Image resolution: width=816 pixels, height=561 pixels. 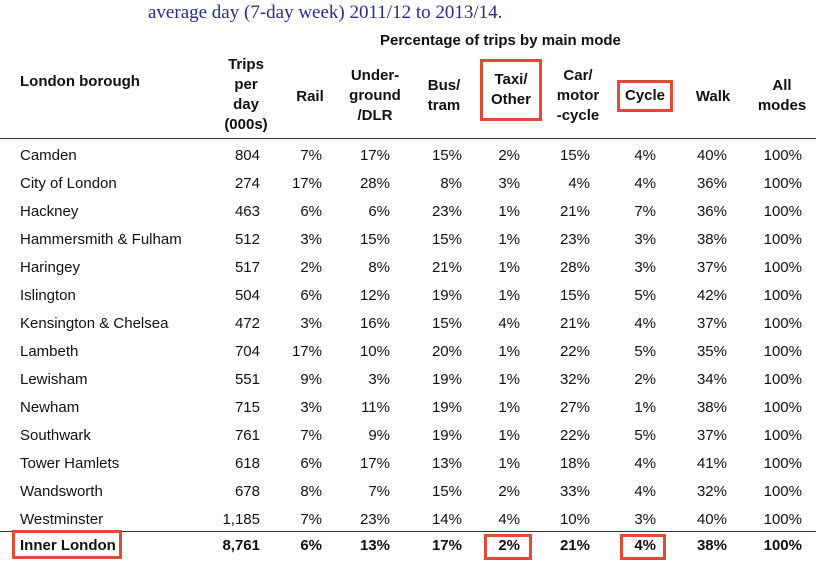 I want to click on cell-car: 4%, so click(x=579, y=183).